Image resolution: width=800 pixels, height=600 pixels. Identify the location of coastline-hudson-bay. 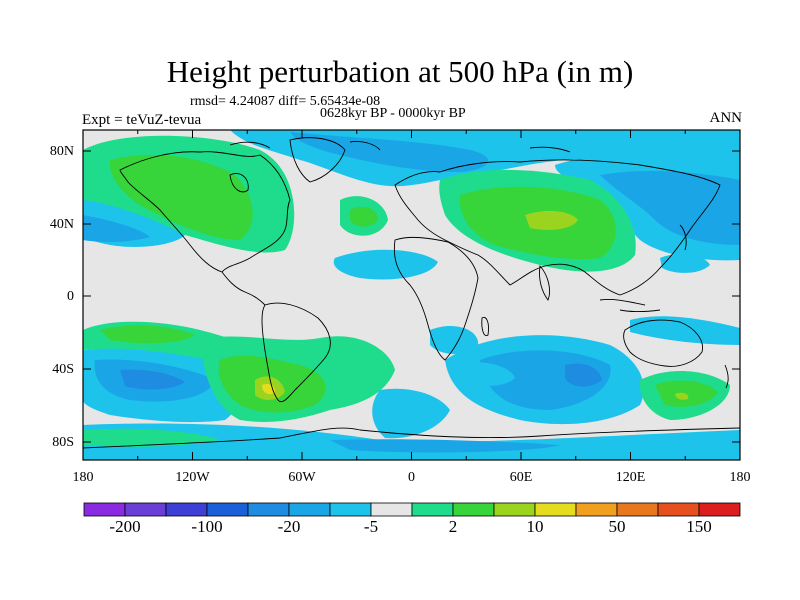
(239, 183).